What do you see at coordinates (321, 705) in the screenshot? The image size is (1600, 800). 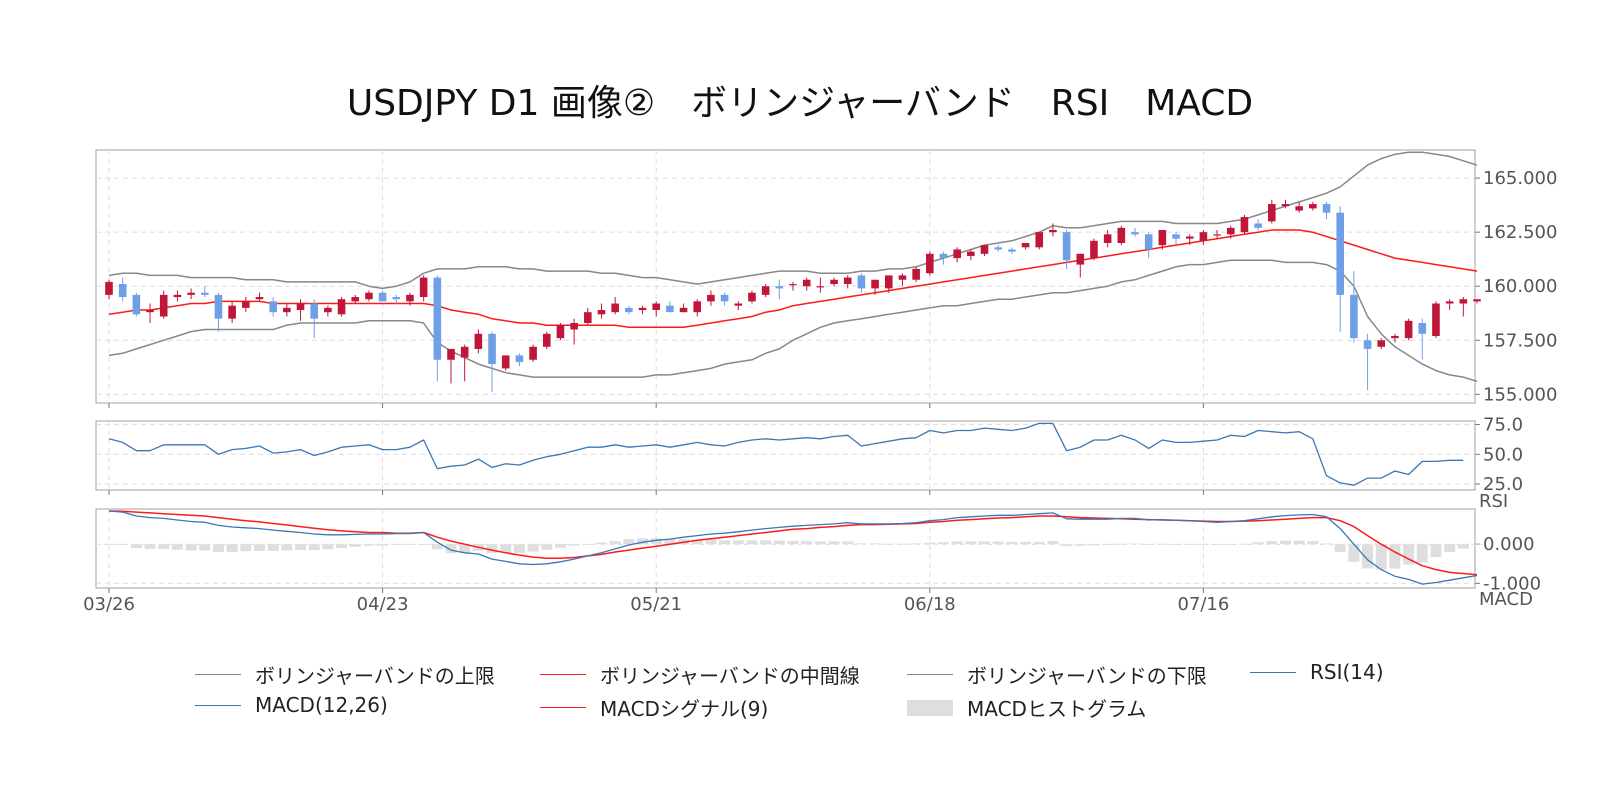 I see `legend-label: MACD(12,26)` at bounding box center [321, 705].